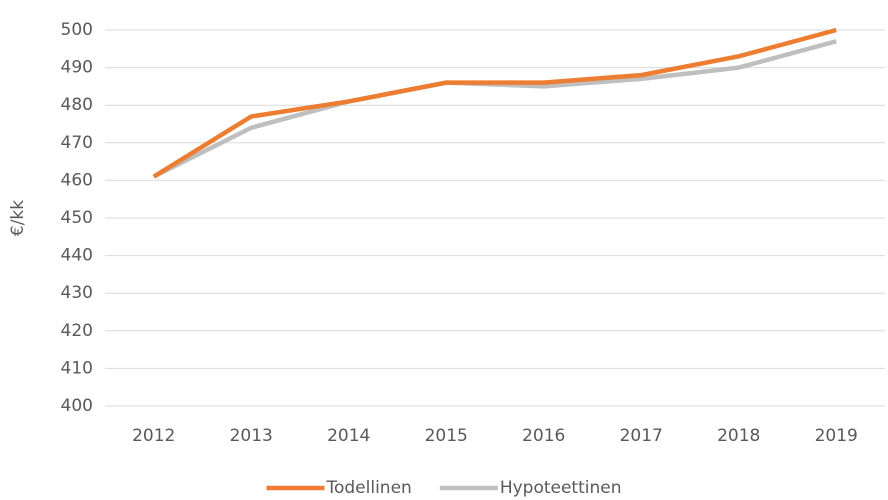 The height and width of the screenshot is (500, 888). Describe the element at coordinates (368, 488) in the screenshot. I see `legend-label: Todellinen` at that location.